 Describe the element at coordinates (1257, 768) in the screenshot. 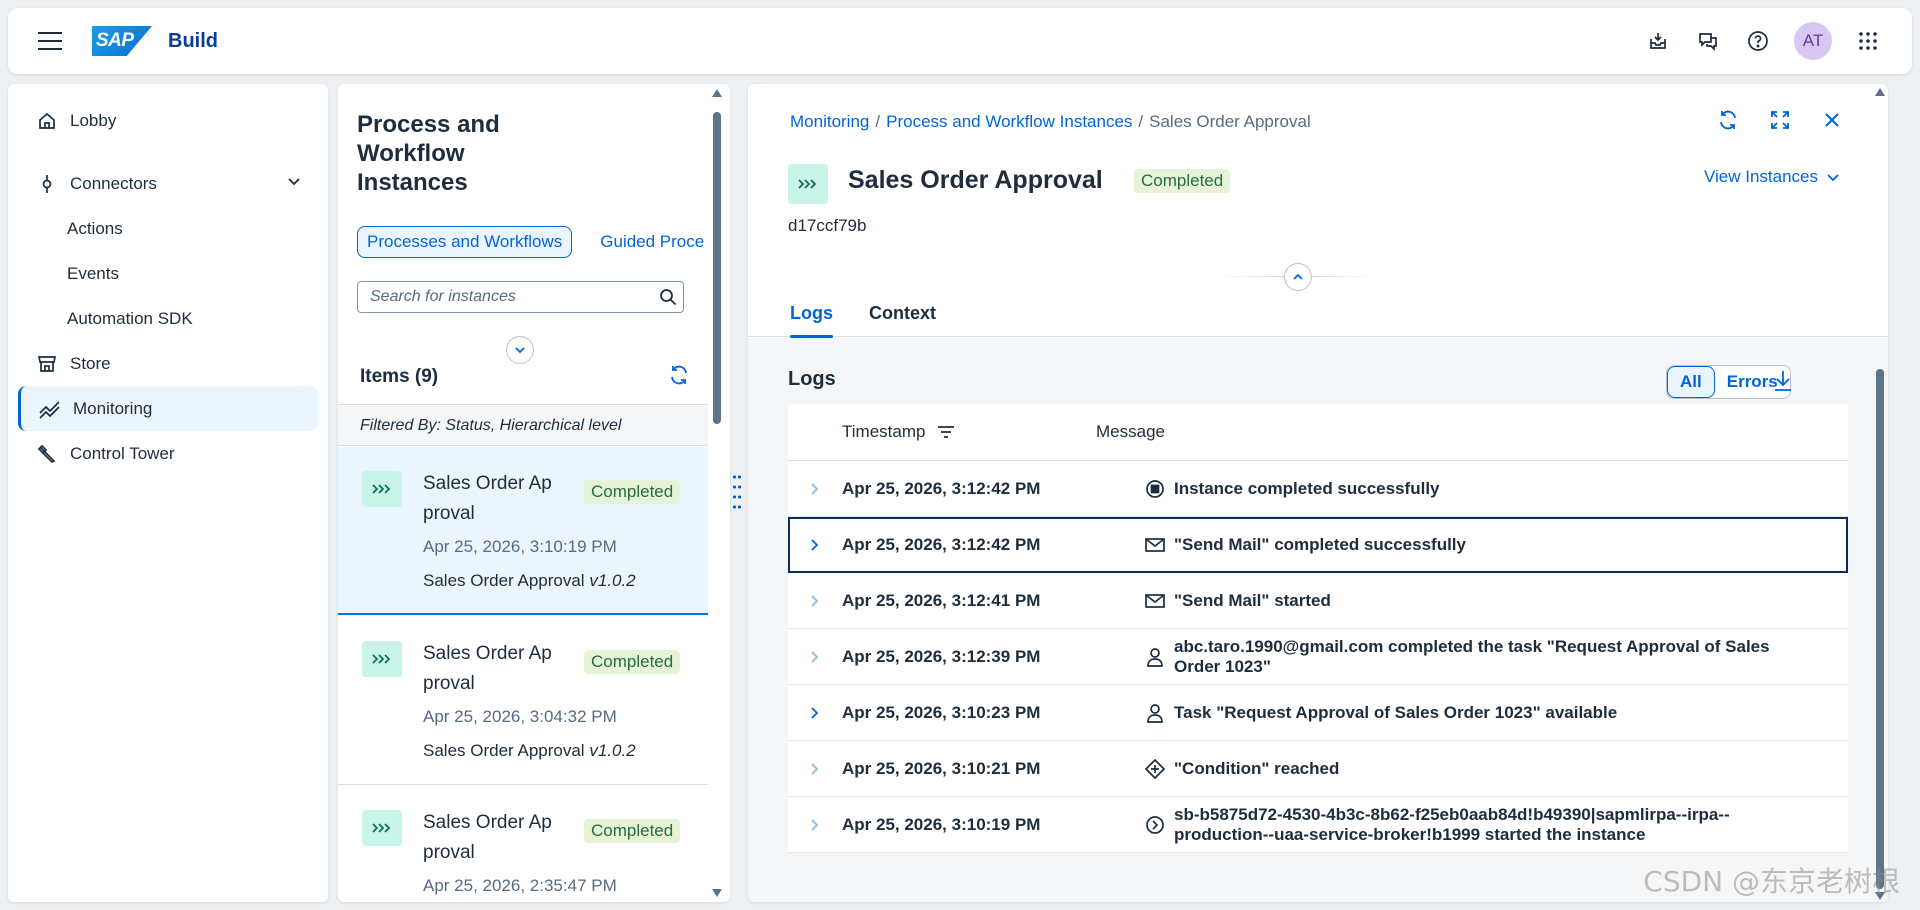

I see `log-message: "Condition" reached` at that location.